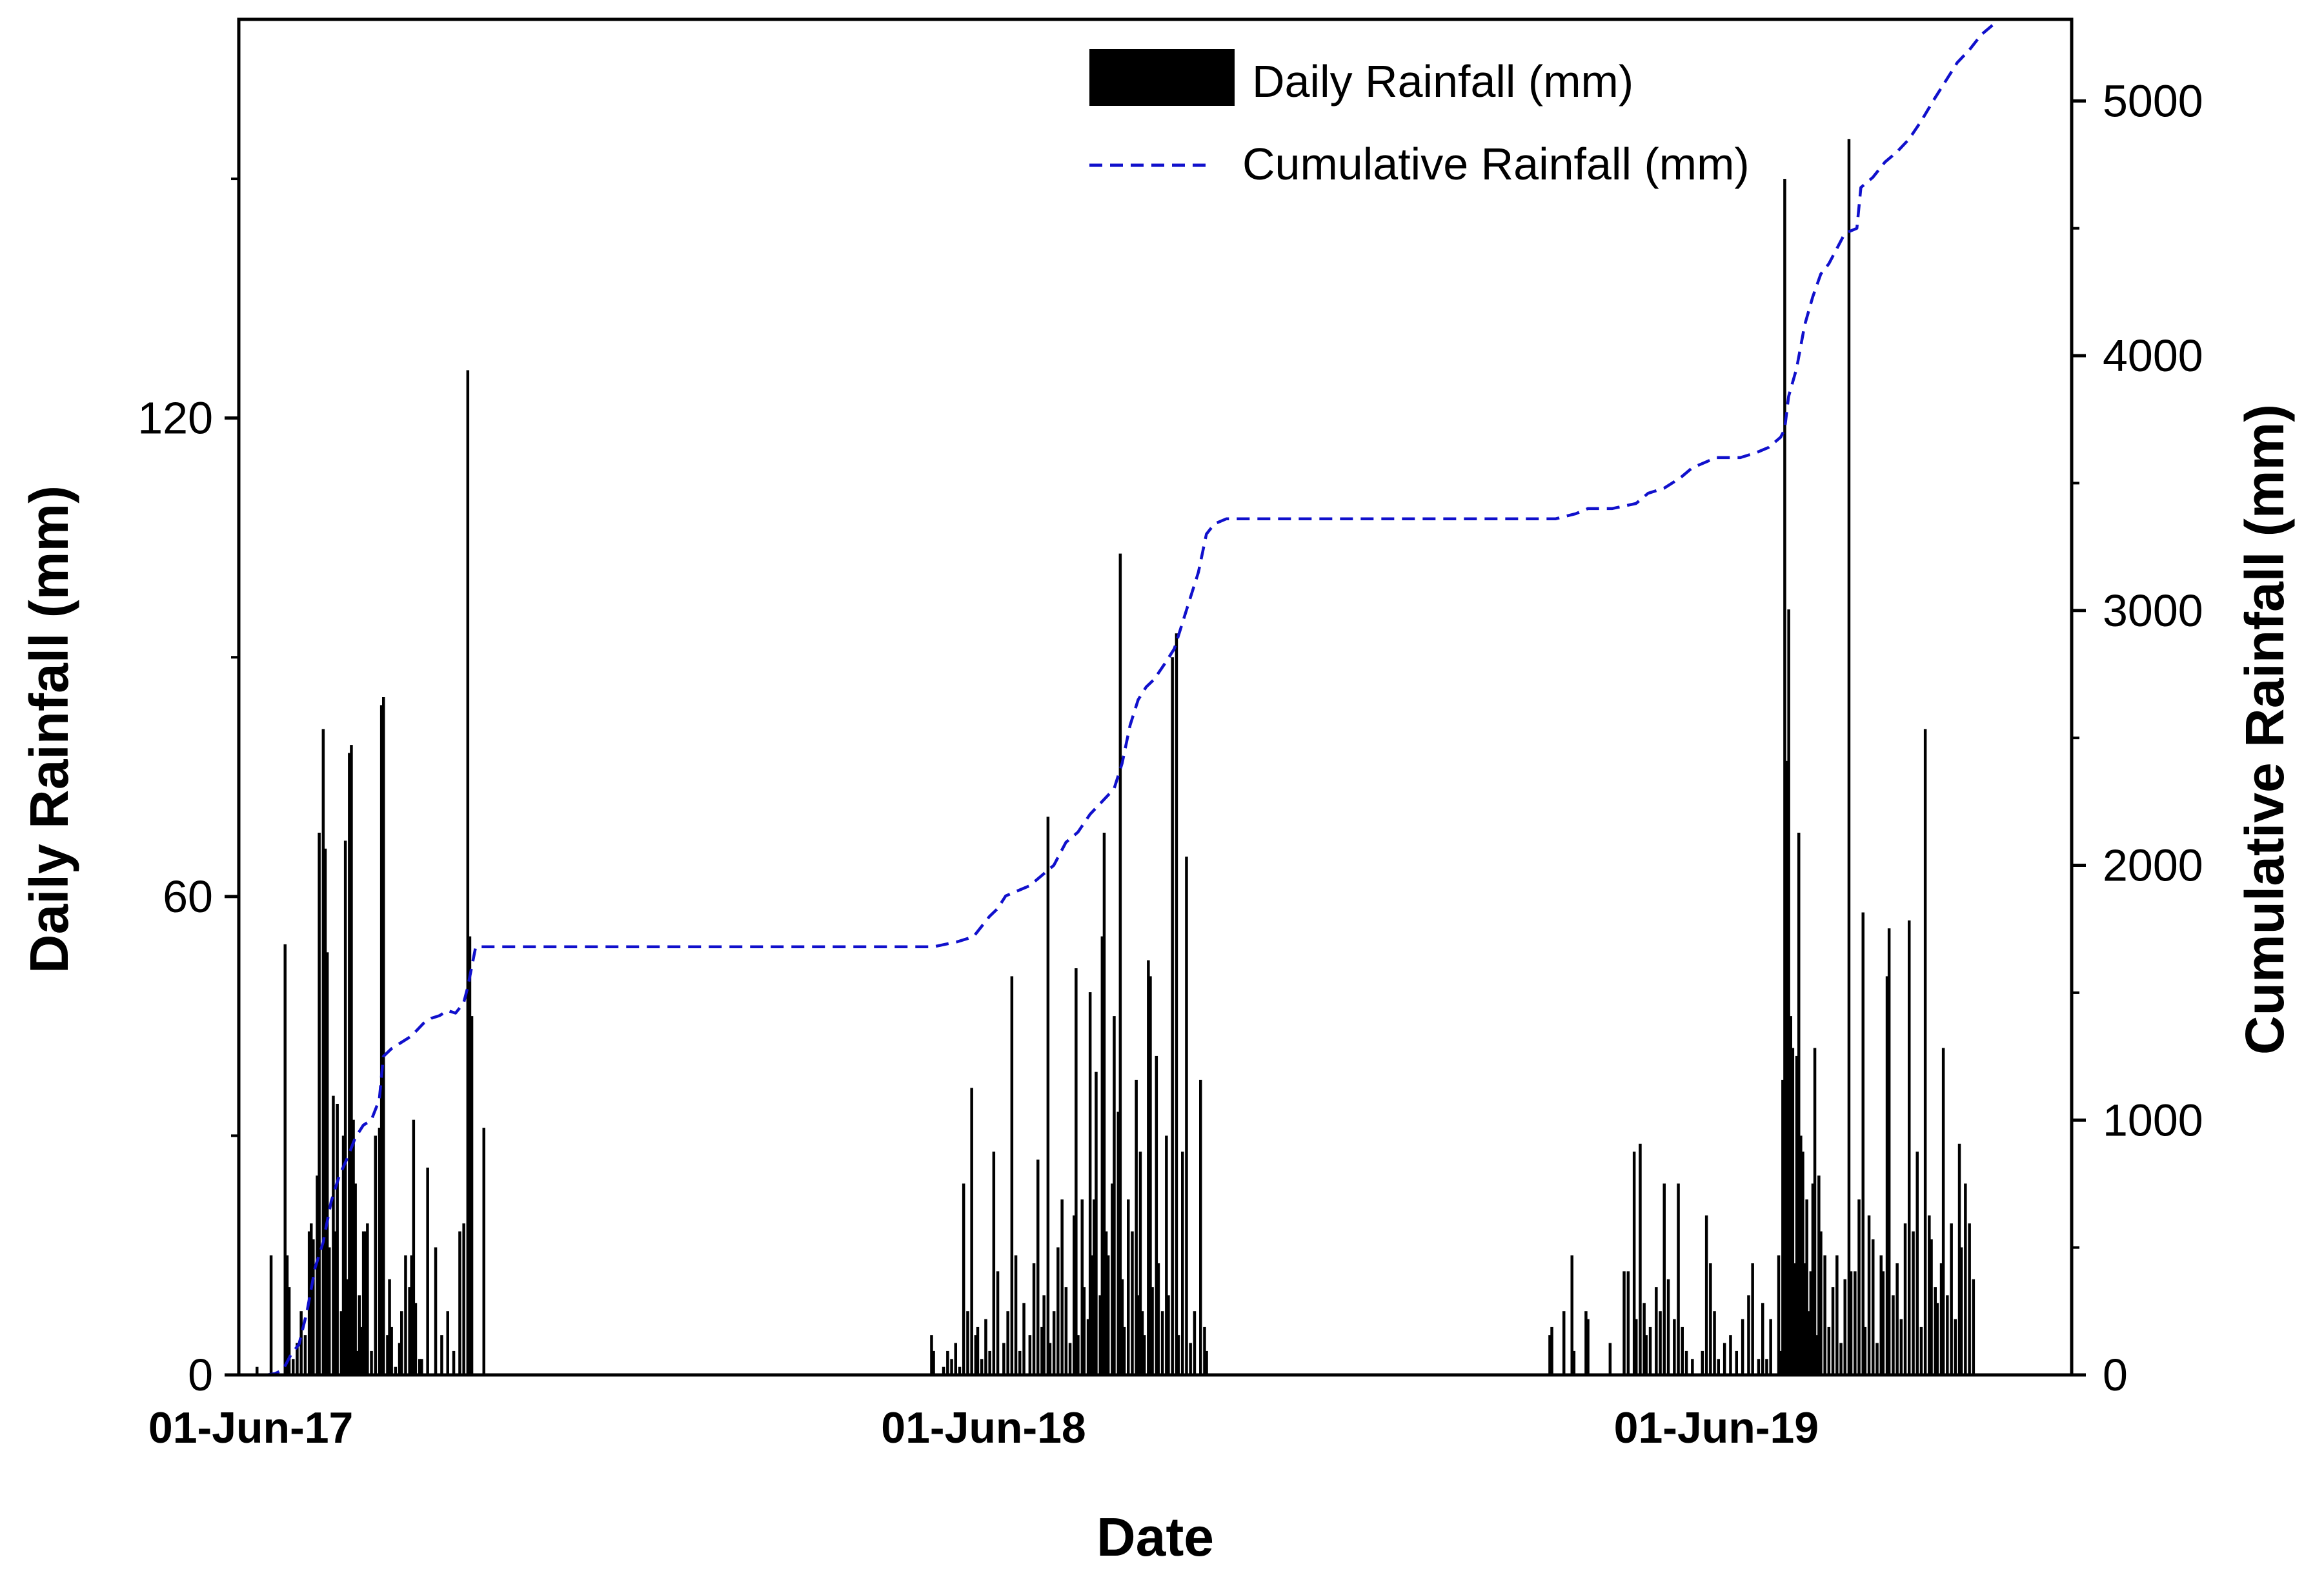 The image size is (2324, 1586). What do you see at coordinates (2153, 355) in the screenshot?
I see `right-tick-label: 4000` at bounding box center [2153, 355].